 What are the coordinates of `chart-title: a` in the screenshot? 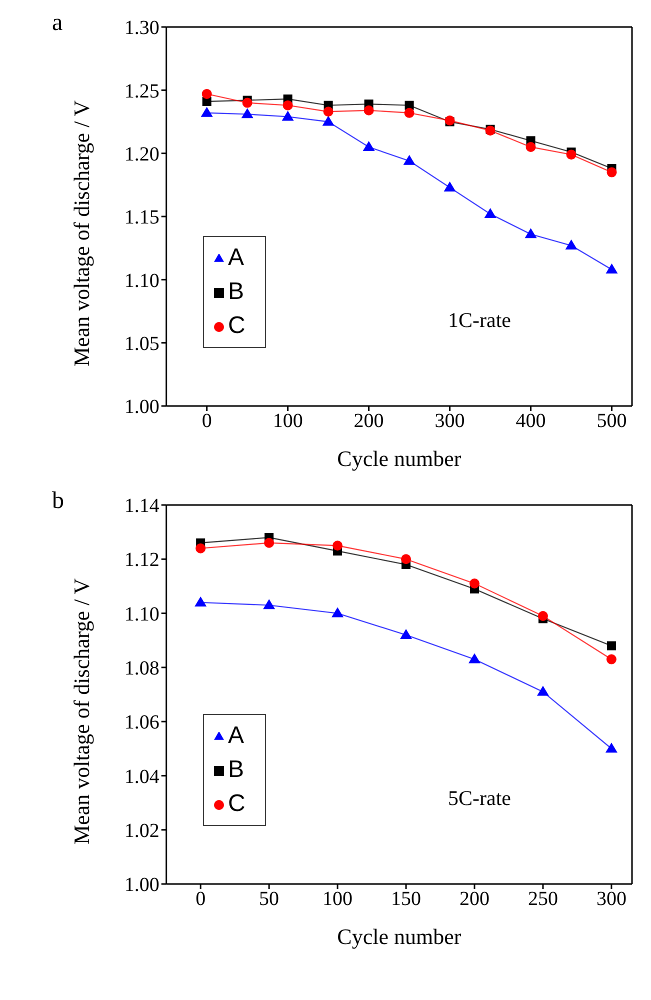 It's located at (57, 23).